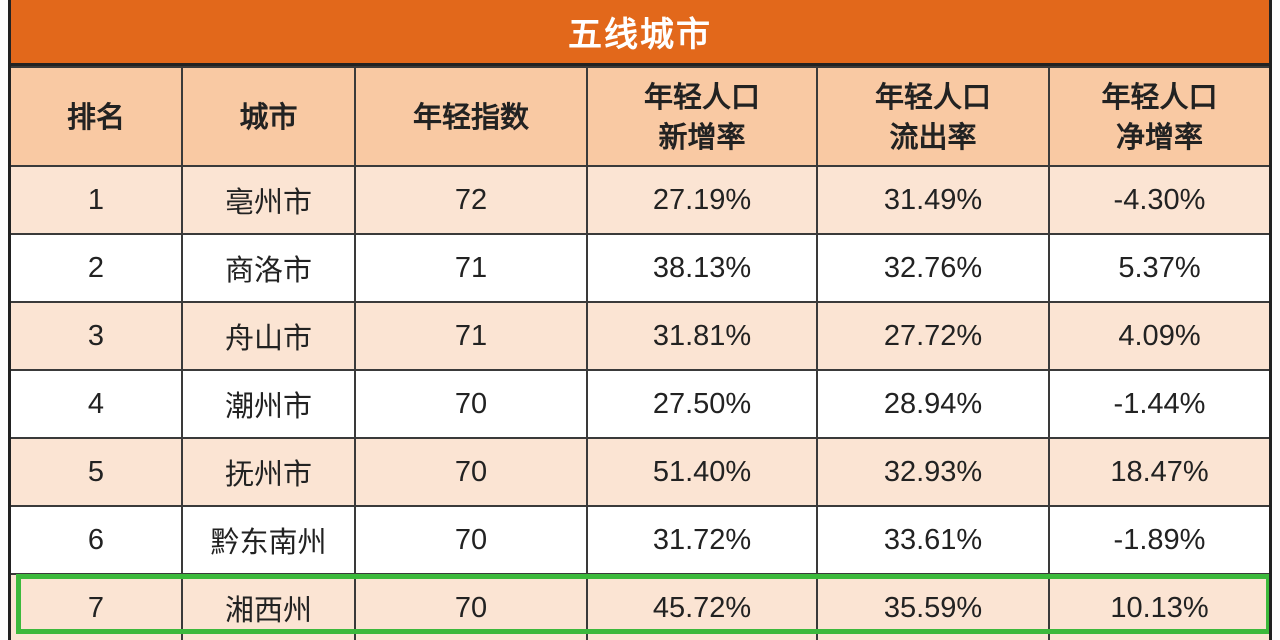 Image resolution: width=1280 pixels, height=640 pixels. I want to click on cell-net-rate: 10.13%, so click(1158, 606).